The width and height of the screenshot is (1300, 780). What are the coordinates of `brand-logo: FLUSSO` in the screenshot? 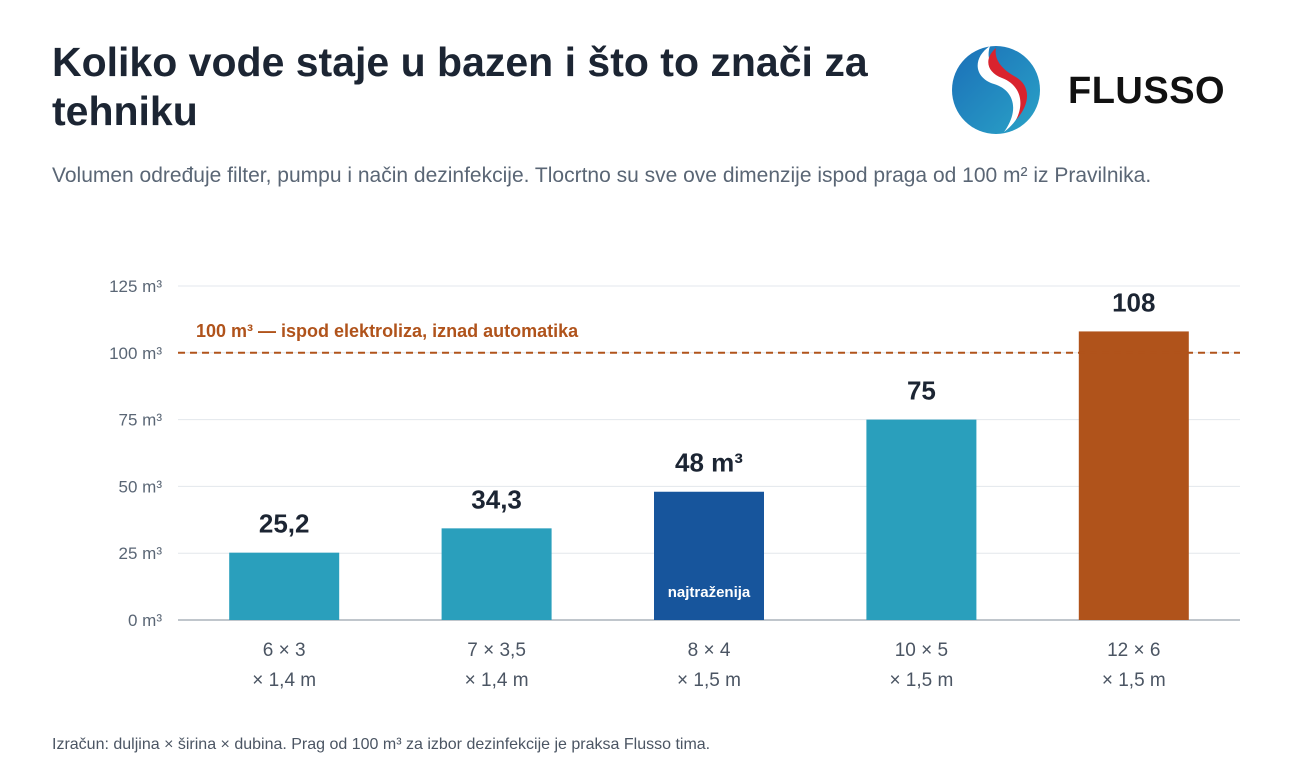 It's located at (1100, 90).